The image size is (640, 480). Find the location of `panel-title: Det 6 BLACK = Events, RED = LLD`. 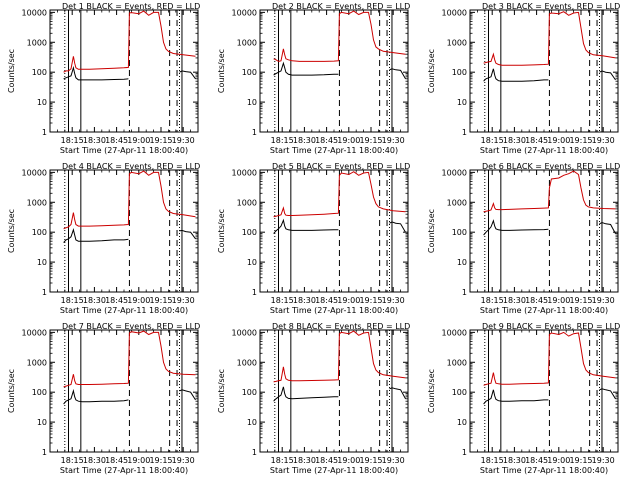

panel-title: Det 6 BLACK = Events, RED = LLD is located at coordinates (551, 166).